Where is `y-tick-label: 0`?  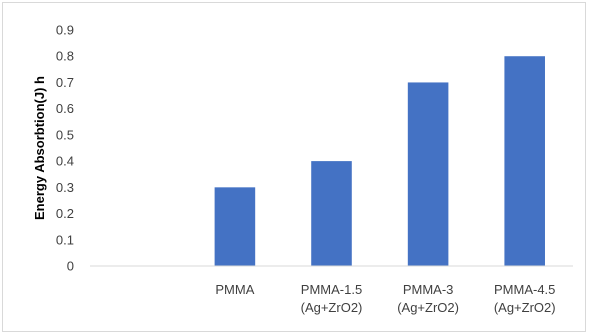 y-tick-label: 0 is located at coordinates (70, 266).